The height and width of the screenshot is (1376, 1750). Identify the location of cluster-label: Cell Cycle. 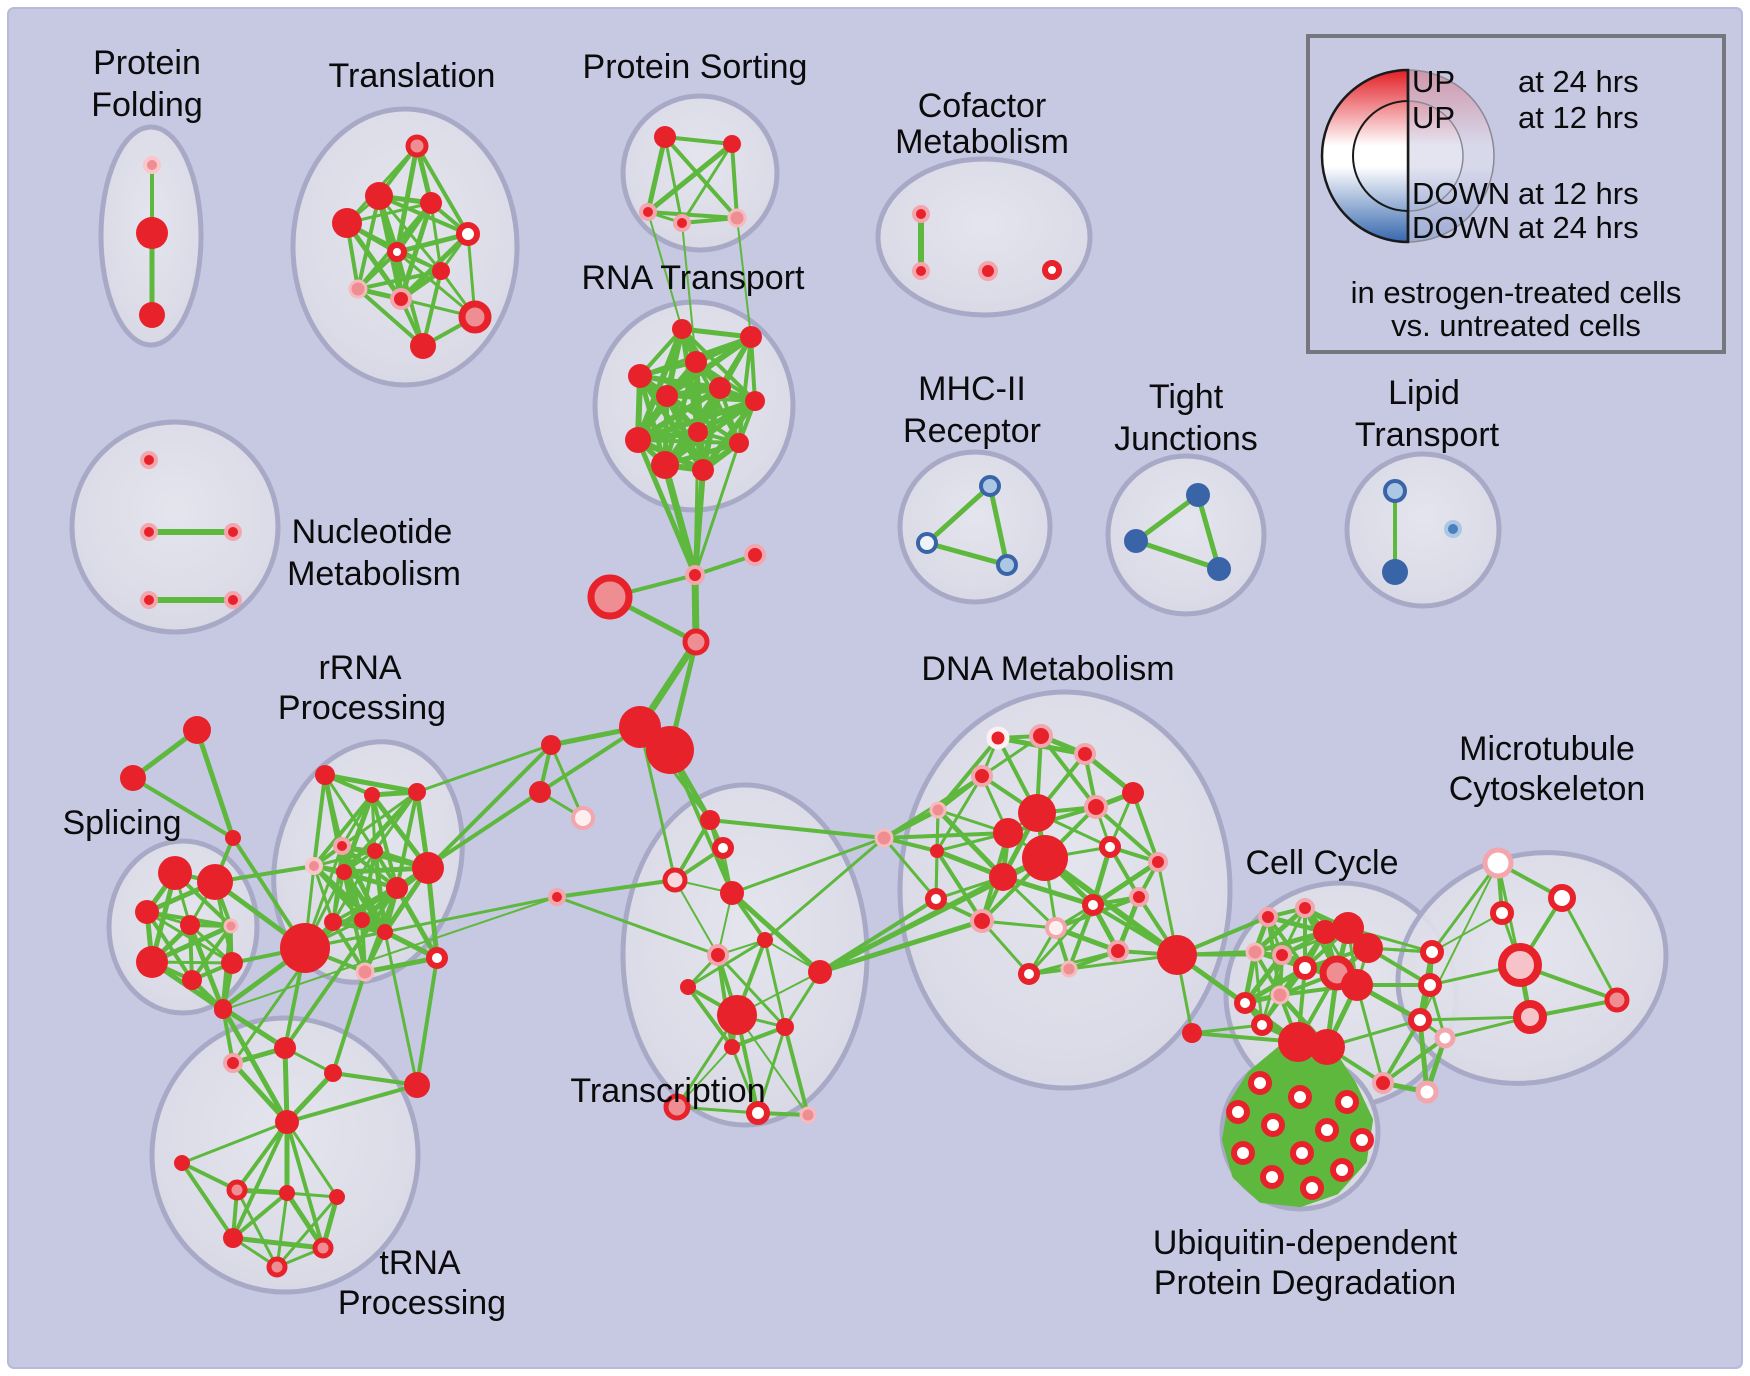
(1321, 863).